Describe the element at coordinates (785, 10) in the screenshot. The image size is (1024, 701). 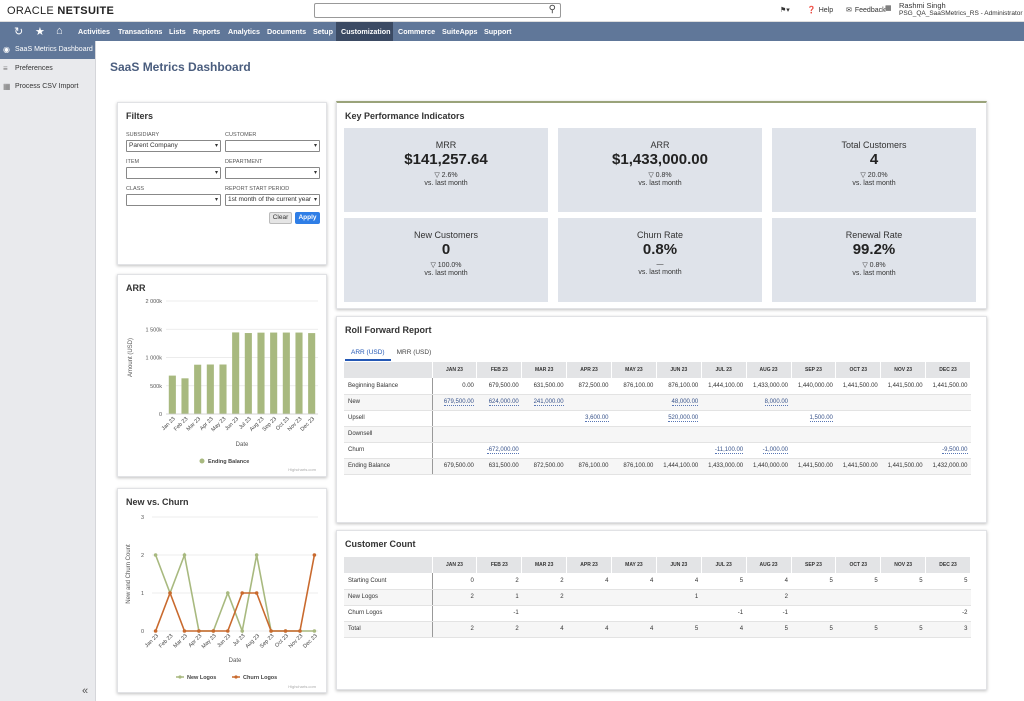
I see `recent-records-icon: ⚑▾` at that location.